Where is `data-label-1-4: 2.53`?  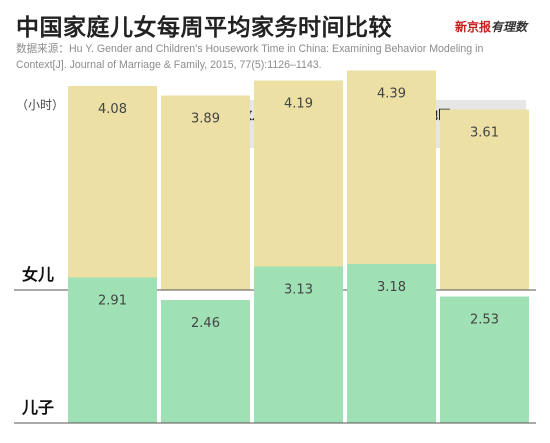 data-label-1-4: 2.53 is located at coordinates (484, 320).